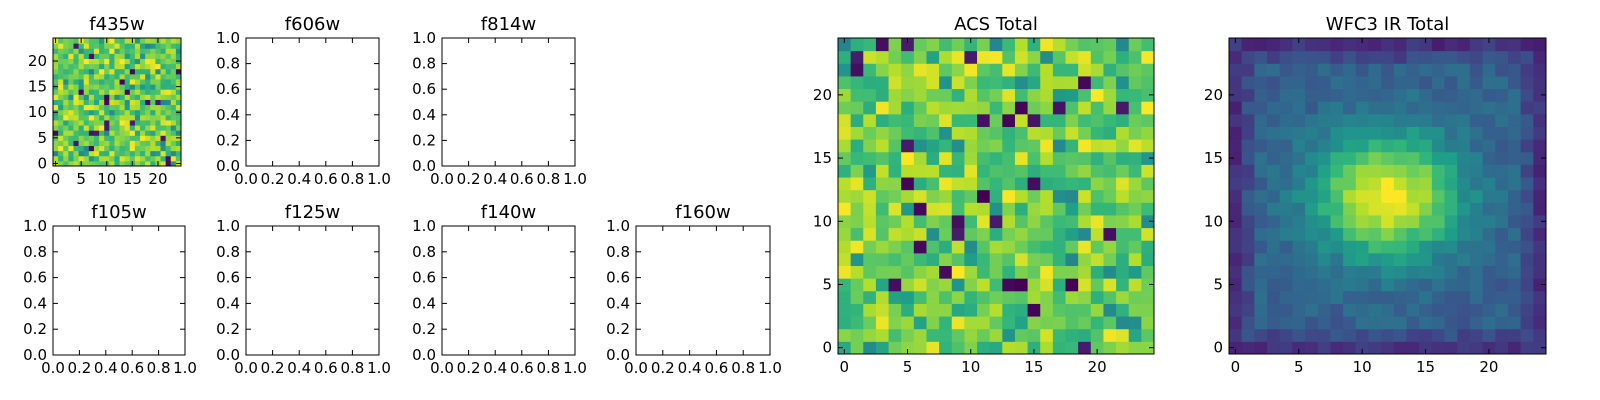 The image size is (1600, 400). What do you see at coordinates (575, 368) in the screenshot?
I see `x-tick-label: 1.0` at bounding box center [575, 368].